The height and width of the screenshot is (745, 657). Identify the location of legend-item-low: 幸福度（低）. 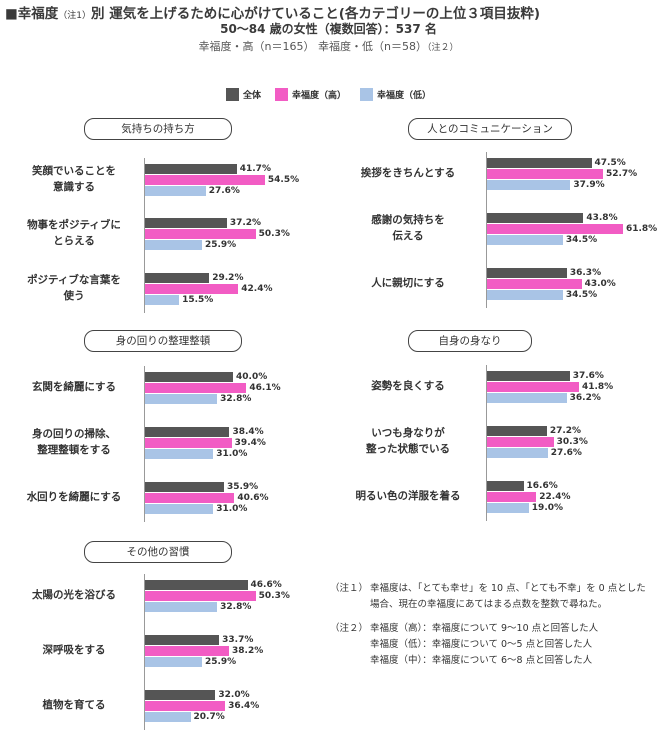
(395, 94).